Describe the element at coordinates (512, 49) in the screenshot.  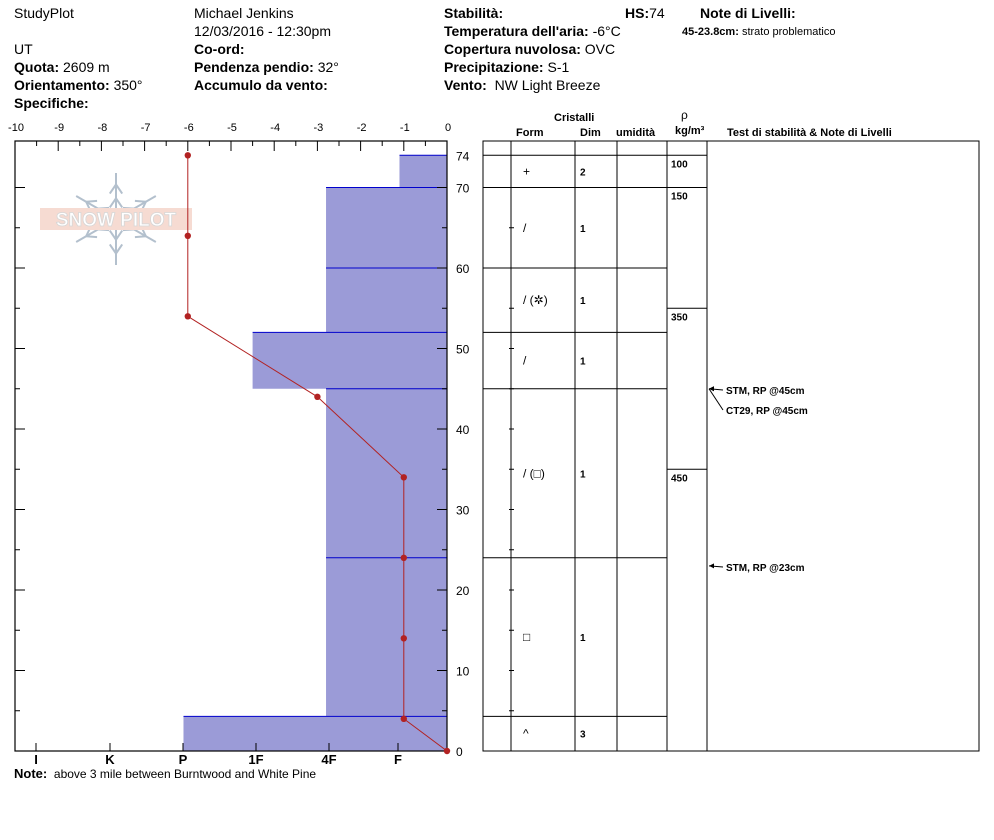
I see `cloud-label: Copertura nuvolosa:` at that location.